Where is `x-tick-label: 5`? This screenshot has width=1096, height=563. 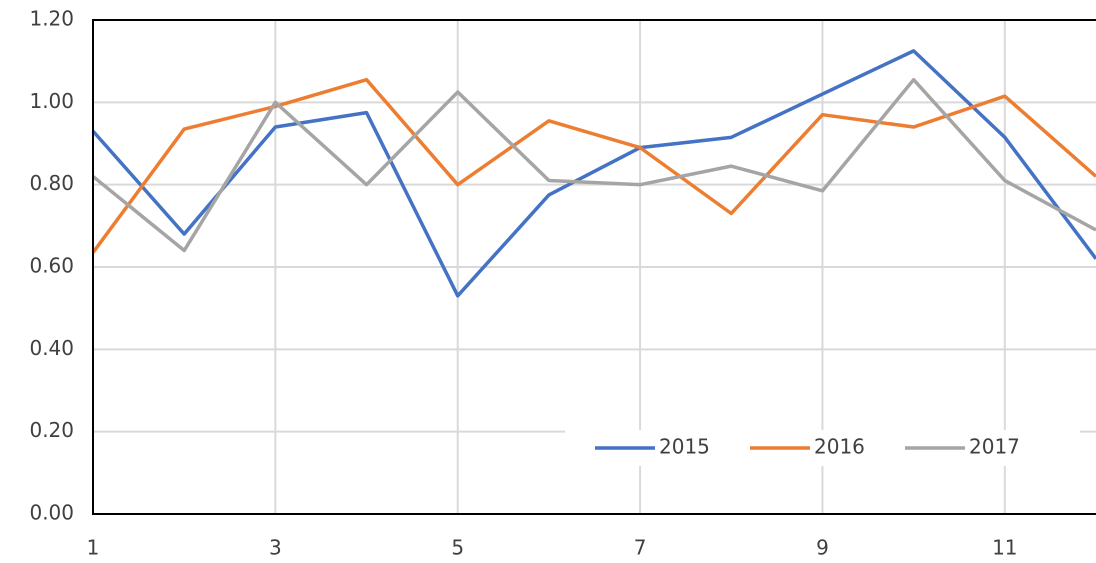 x-tick-label: 5 is located at coordinates (457, 548).